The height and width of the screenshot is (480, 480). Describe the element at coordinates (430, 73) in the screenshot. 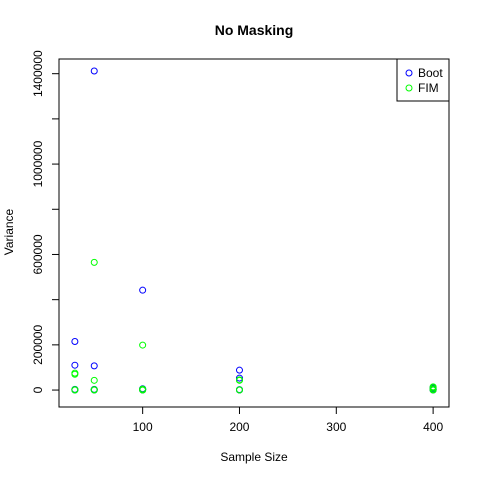

I see `legend-label: Boot` at that location.